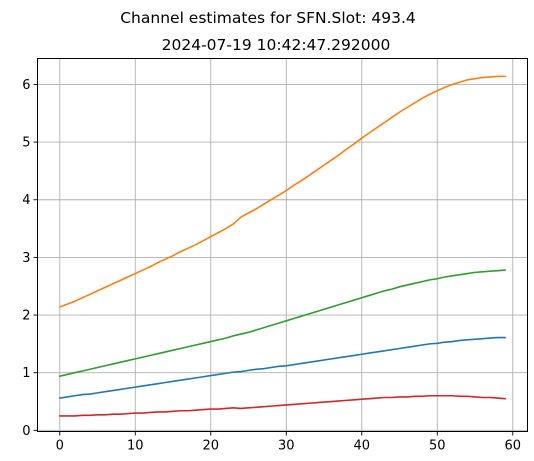 The height and width of the screenshot is (461, 534). Describe the element at coordinates (513, 446) in the screenshot. I see `x-tick-label-60: 60` at that location.